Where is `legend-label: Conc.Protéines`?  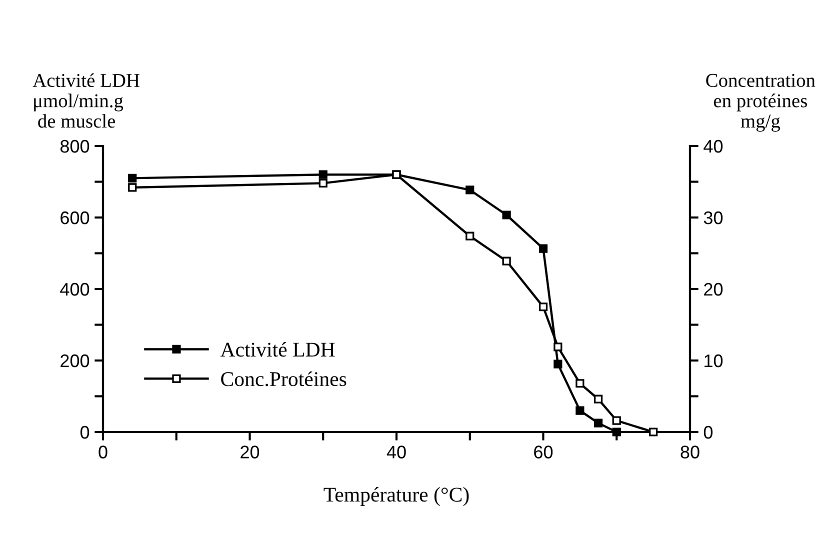 legend-label: Conc.Protéines is located at coordinates (283, 378).